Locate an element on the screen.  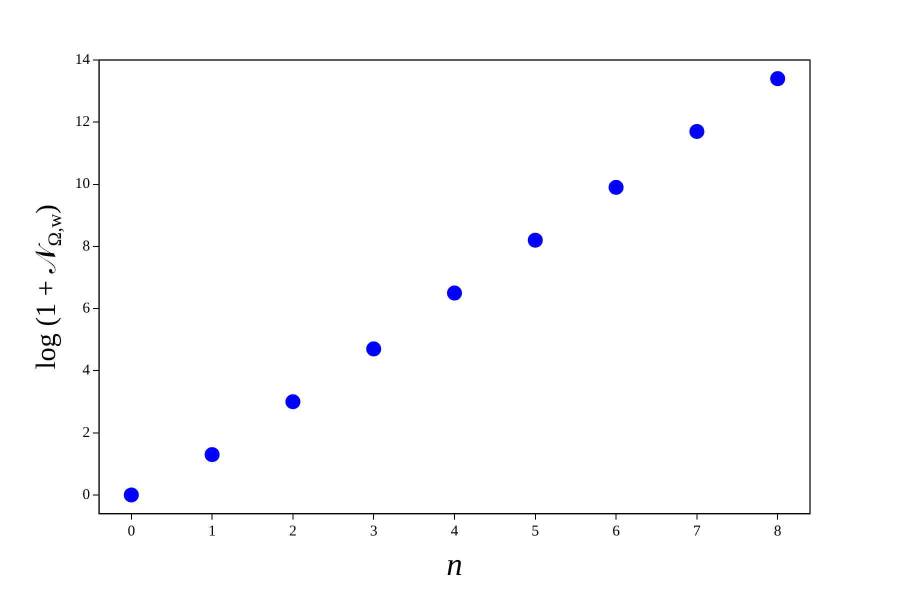
y-tick-label: 12 is located at coordinates (82, 122).